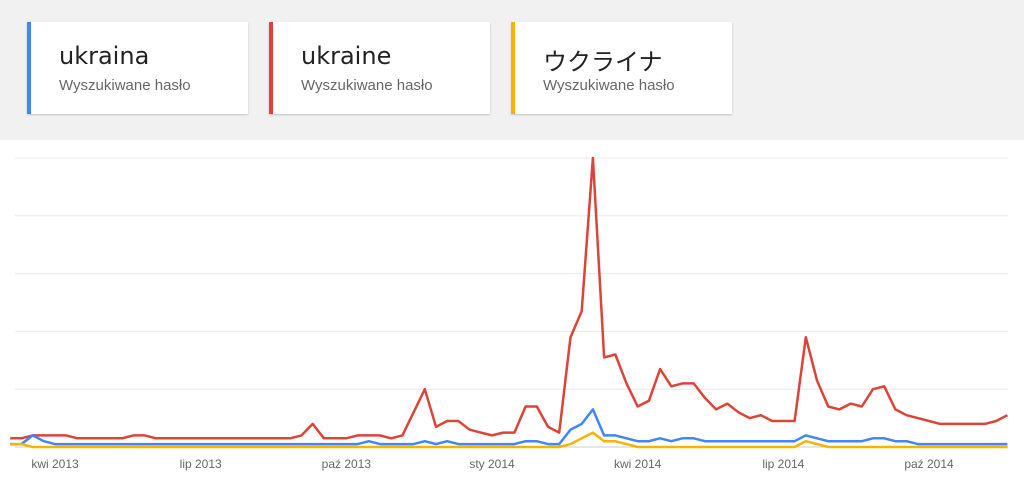 The width and height of the screenshot is (1024, 495). I want to click on term-card: ウクライナ Wyszukiwane hasło, so click(621, 68).